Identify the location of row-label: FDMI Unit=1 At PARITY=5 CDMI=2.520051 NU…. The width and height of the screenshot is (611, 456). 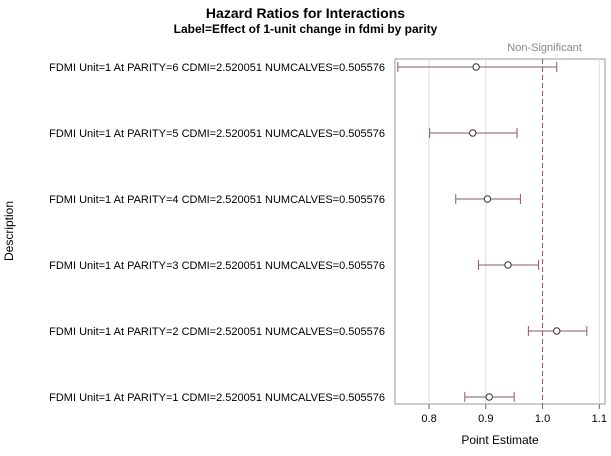
(217, 134).